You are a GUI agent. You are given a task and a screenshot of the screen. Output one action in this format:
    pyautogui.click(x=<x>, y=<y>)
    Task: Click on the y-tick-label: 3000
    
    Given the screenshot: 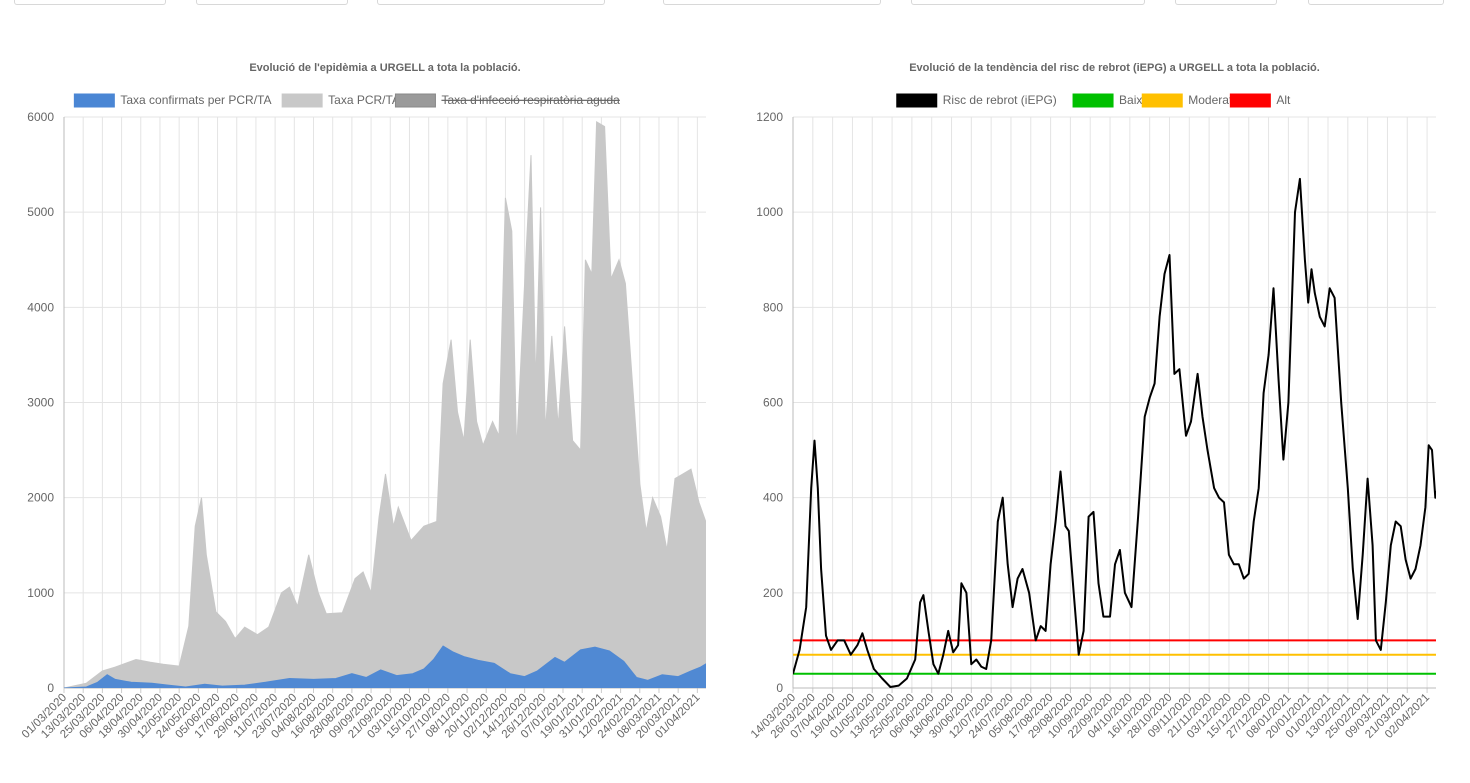 What is the action you would take?
    pyautogui.click(x=40, y=403)
    